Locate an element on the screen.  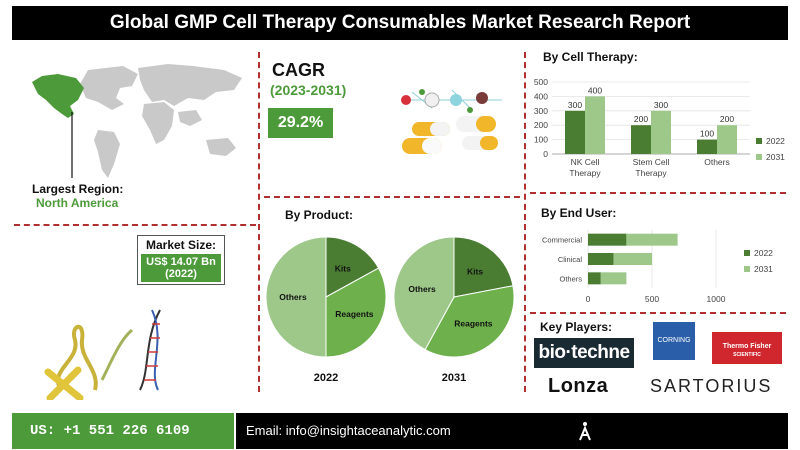
market-size-year: (2022) is located at coordinates (181, 274).